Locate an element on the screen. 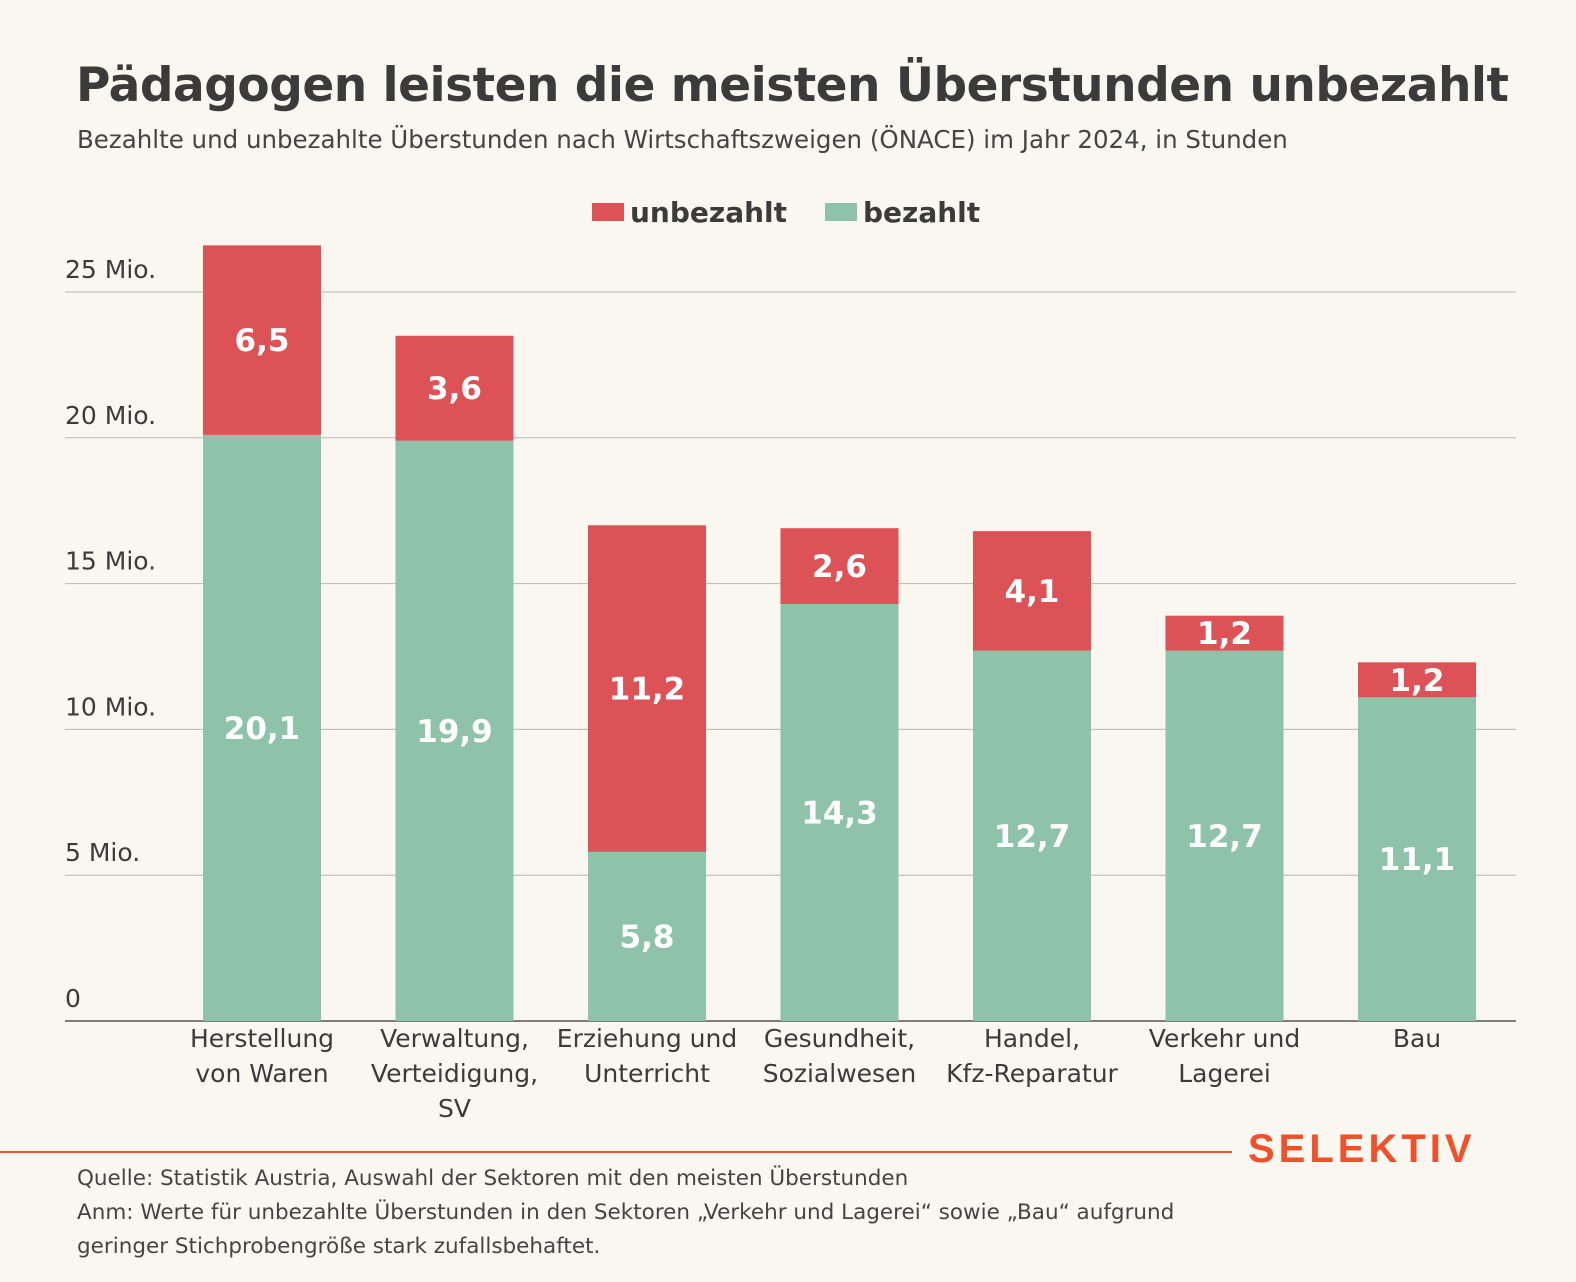  data-label-bezahlt: 19,9 is located at coordinates (454, 732).